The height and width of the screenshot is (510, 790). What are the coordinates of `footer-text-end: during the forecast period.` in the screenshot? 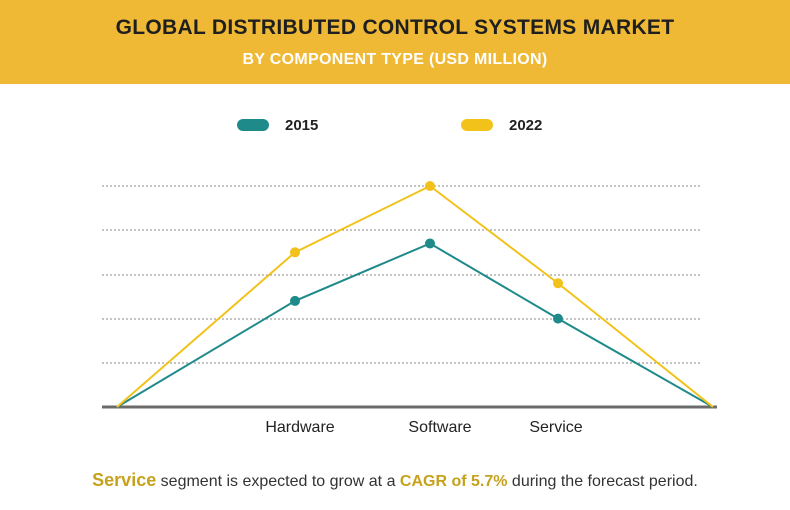 It's located at (602, 481).